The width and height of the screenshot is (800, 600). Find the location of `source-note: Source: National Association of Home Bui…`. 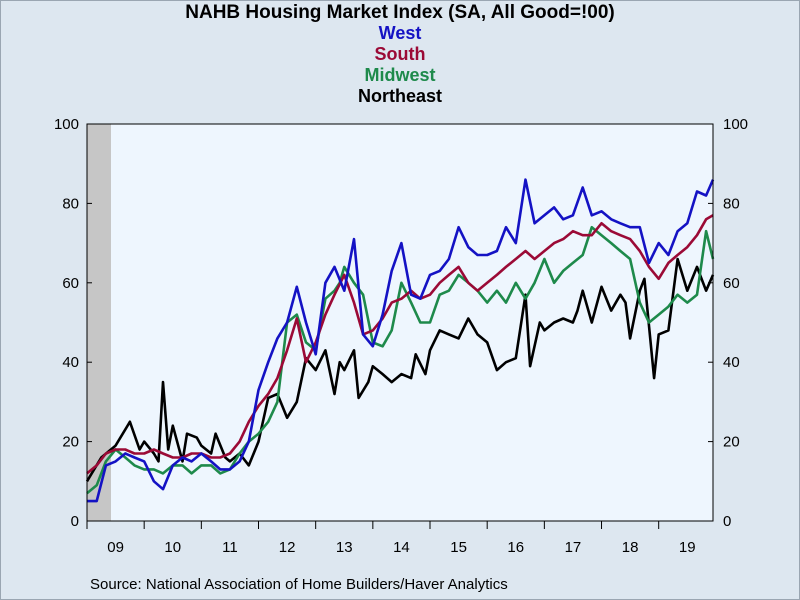

source-note: Source: National Association of Home Bui… is located at coordinates (299, 584).